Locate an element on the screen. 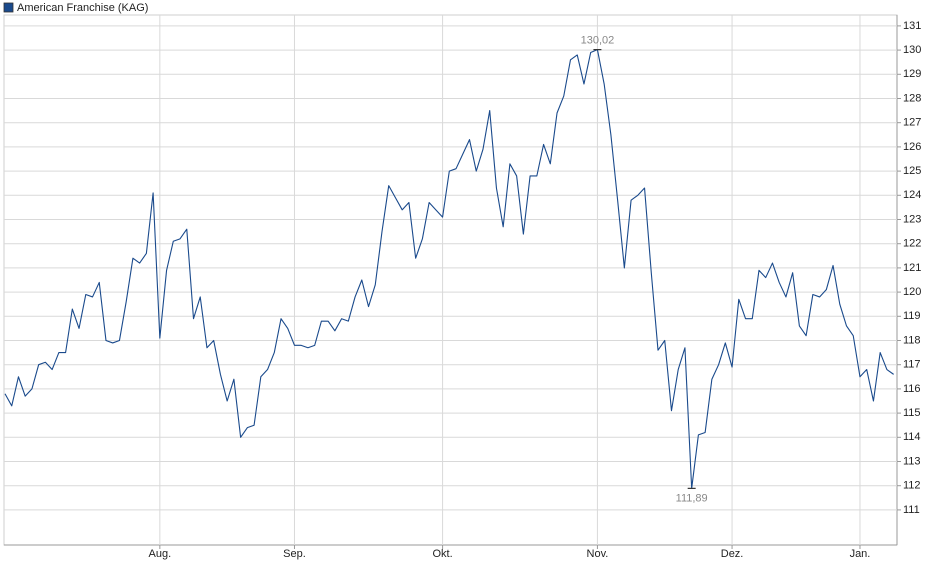 The image size is (940, 579). y-tick-label: 118 is located at coordinates (912, 340).